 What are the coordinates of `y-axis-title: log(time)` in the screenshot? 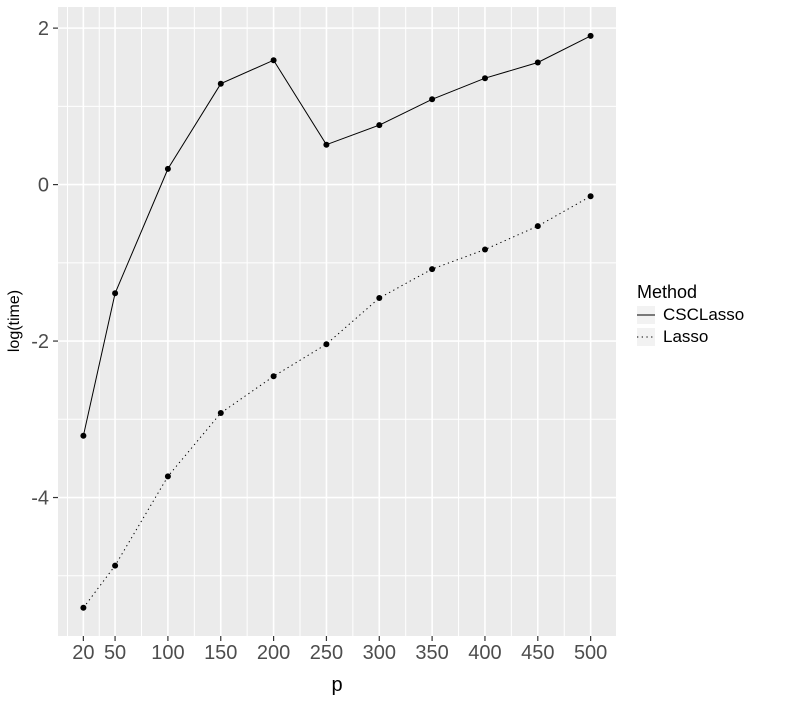 It's located at (14, 321).